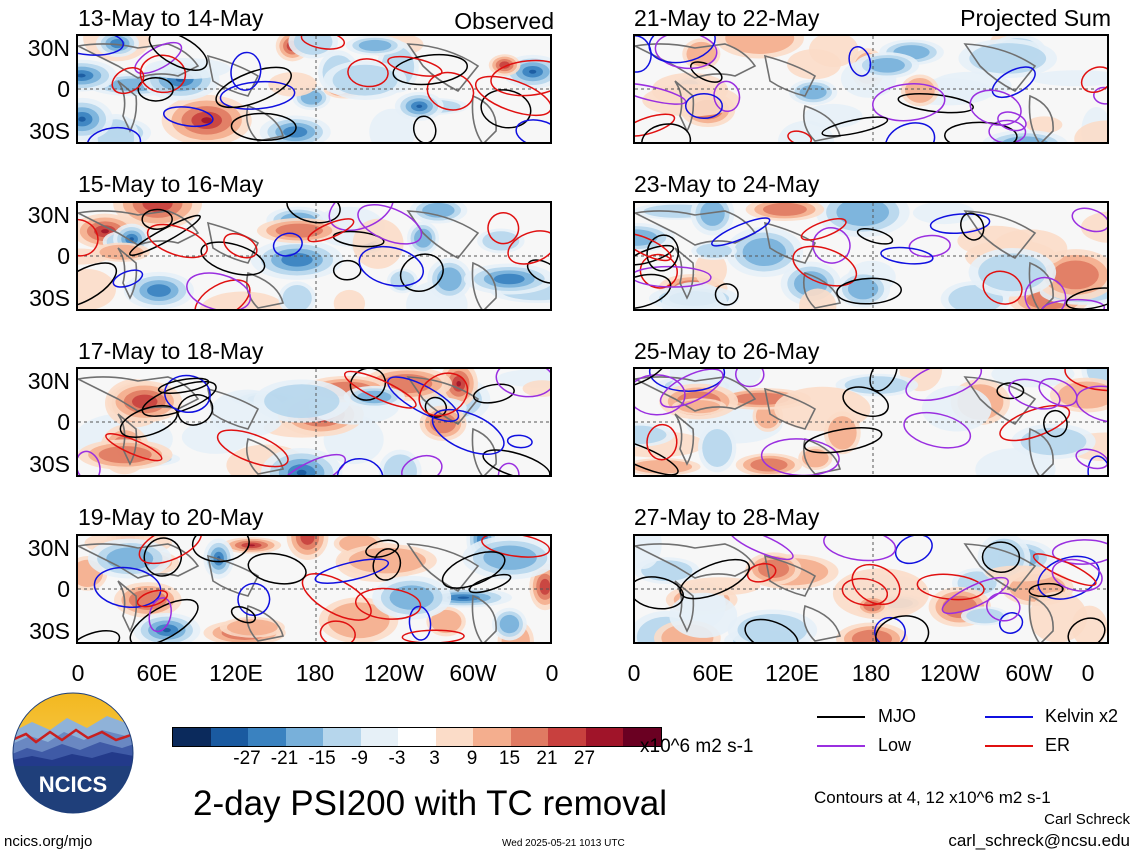  What do you see at coordinates (73, 753) in the screenshot?
I see `ncics-logo: NCICS` at bounding box center [73, 753].